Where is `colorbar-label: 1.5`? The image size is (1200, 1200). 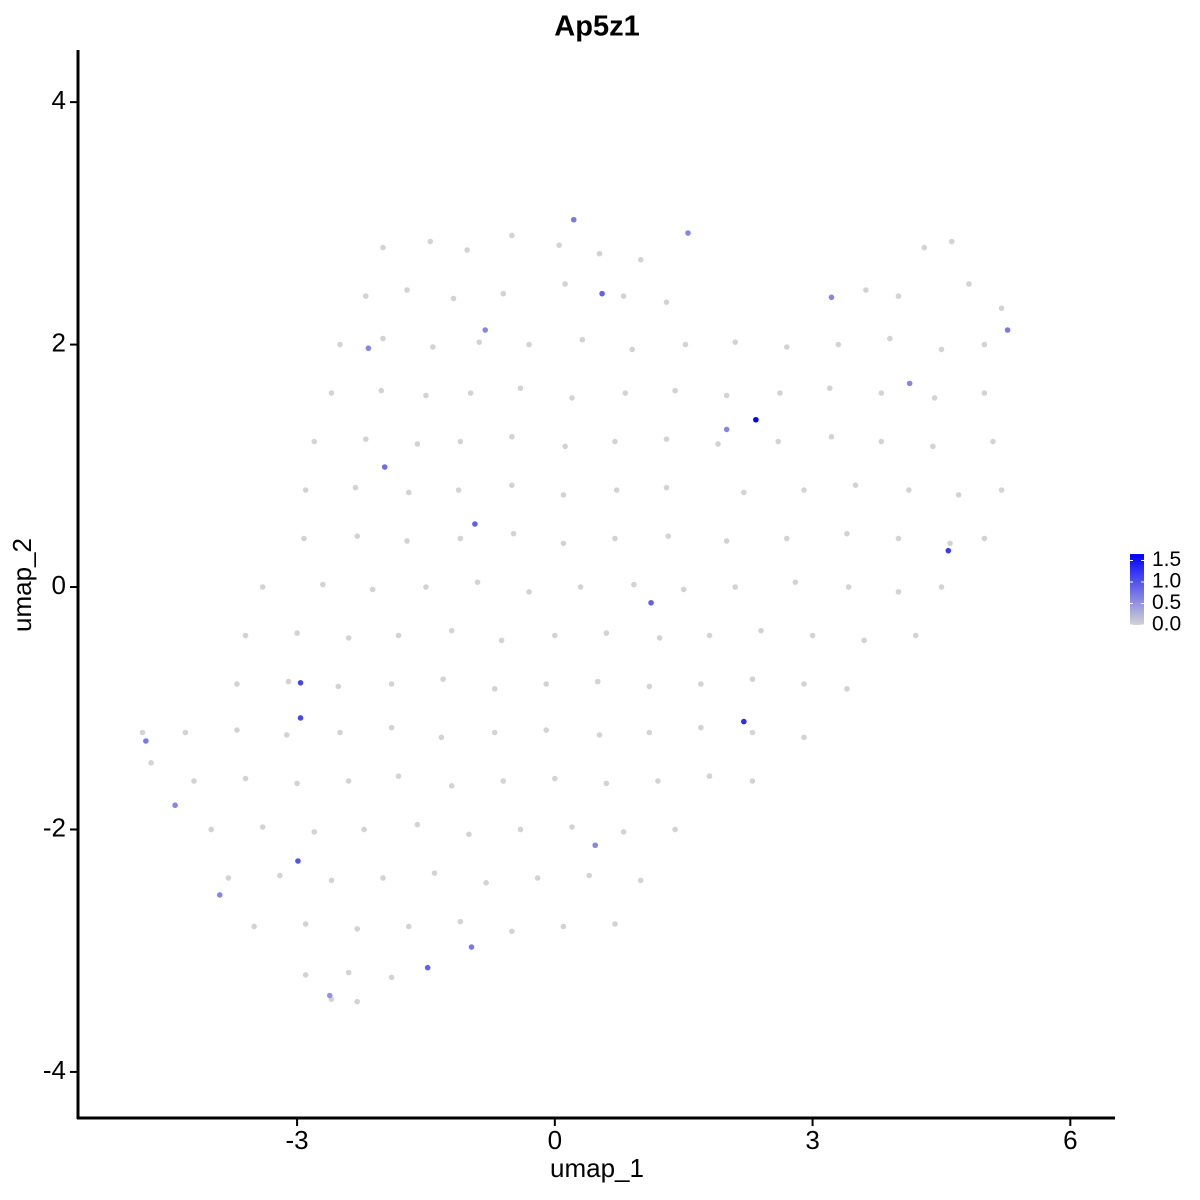
colorbar-label: 1.5 is located at coordinates (1166, 559).